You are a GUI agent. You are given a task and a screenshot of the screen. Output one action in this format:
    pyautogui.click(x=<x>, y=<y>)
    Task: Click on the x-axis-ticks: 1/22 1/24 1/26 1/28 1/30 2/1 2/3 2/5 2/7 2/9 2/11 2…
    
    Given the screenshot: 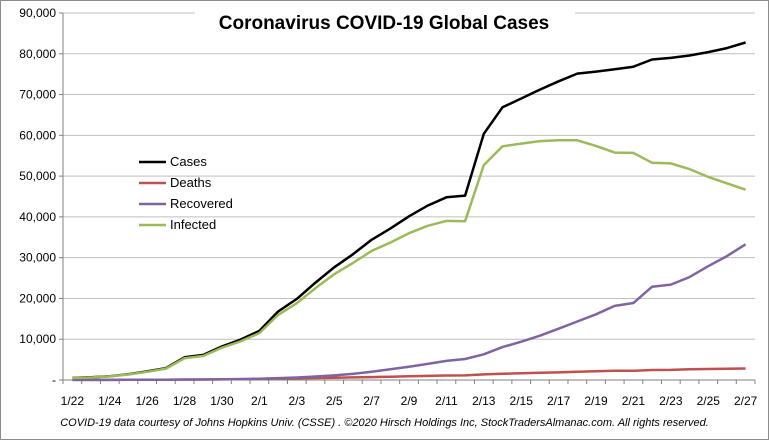 What is the action you would take?
    pyautogui.click(x=409, y=394)
    